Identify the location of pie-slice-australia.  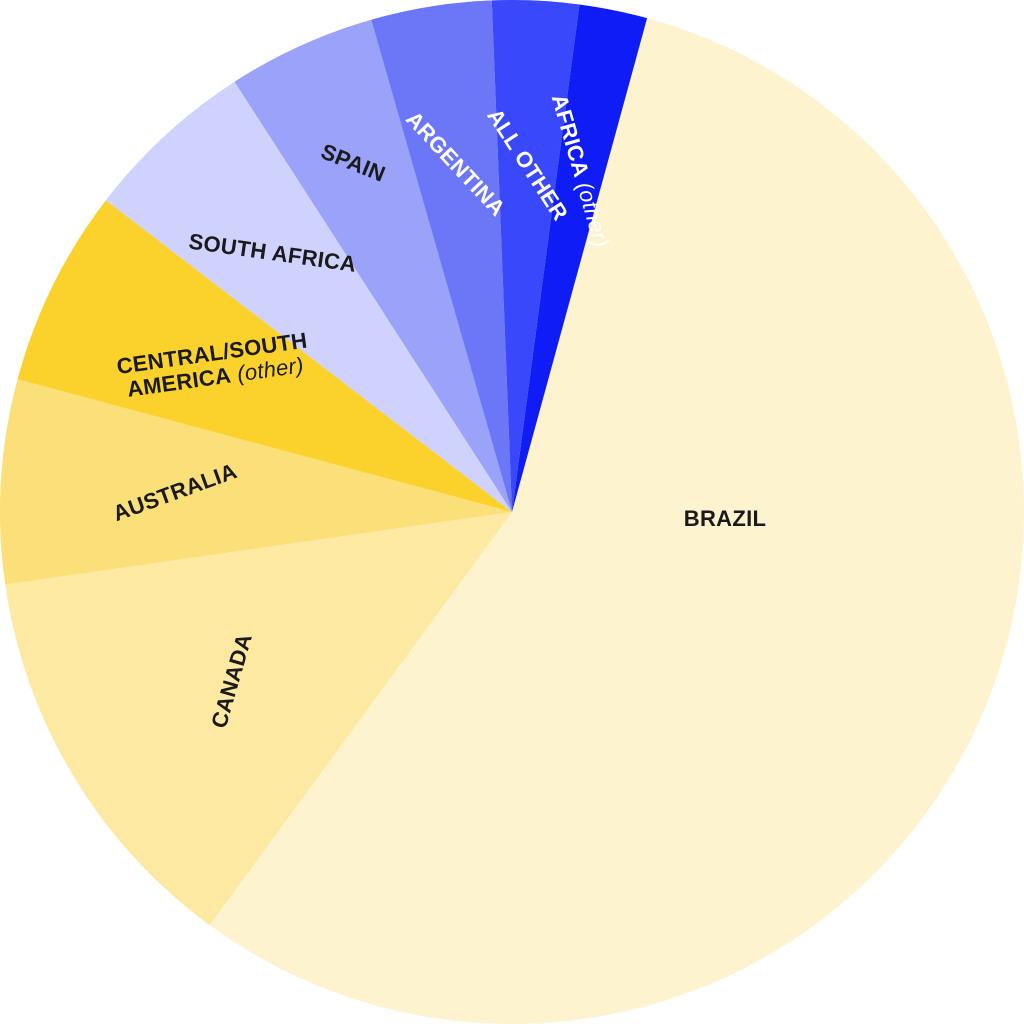
(256, 482).